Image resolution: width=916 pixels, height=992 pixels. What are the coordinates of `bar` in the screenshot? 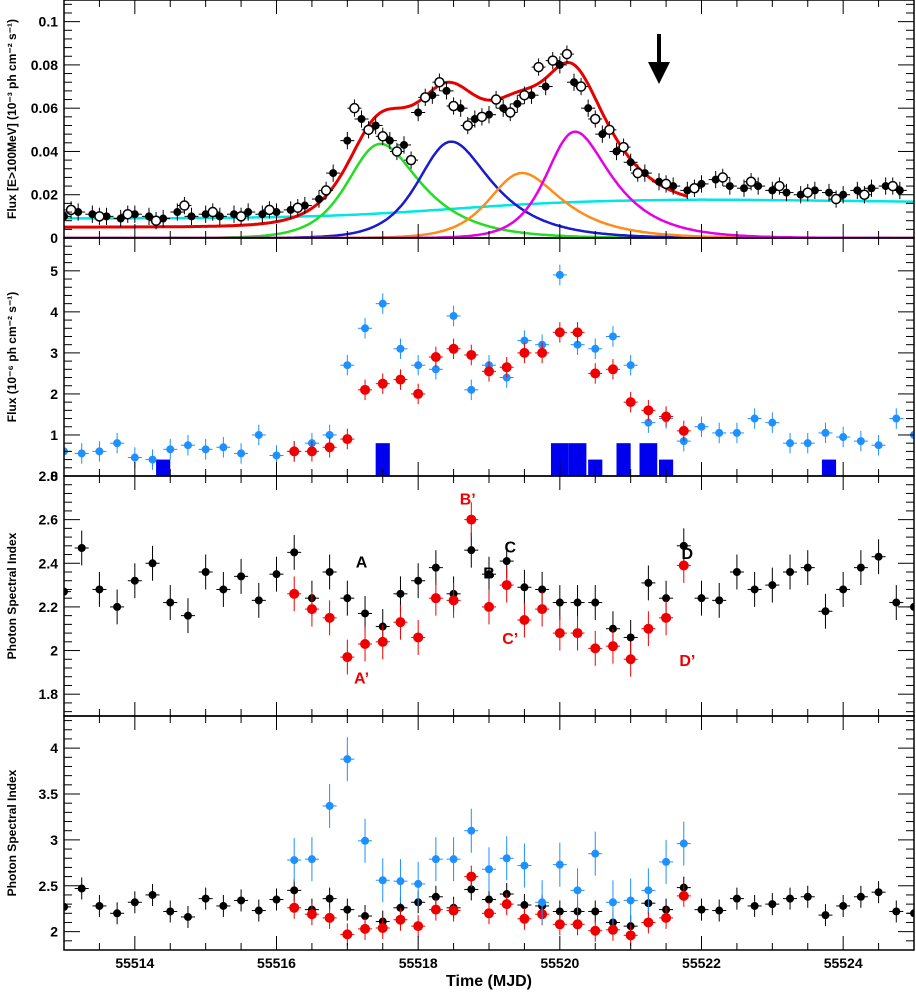 It's located at (648, 459).